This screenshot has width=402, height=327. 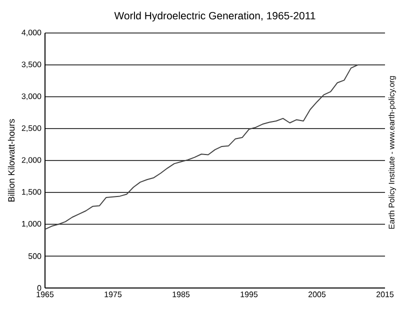 I want to click on x-tick-label: 1975, so click(x=113, y=295).